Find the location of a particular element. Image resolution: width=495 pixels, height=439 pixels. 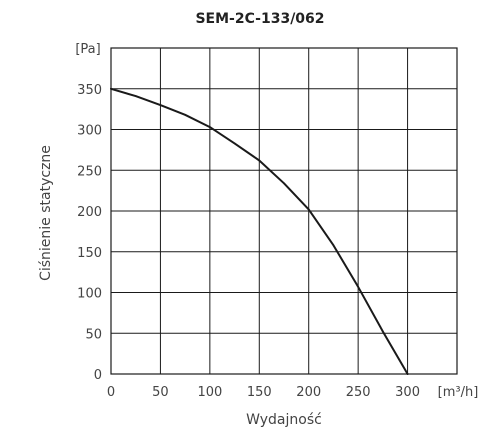

y-tick-label: 250 is located at coordinates (89, 171).